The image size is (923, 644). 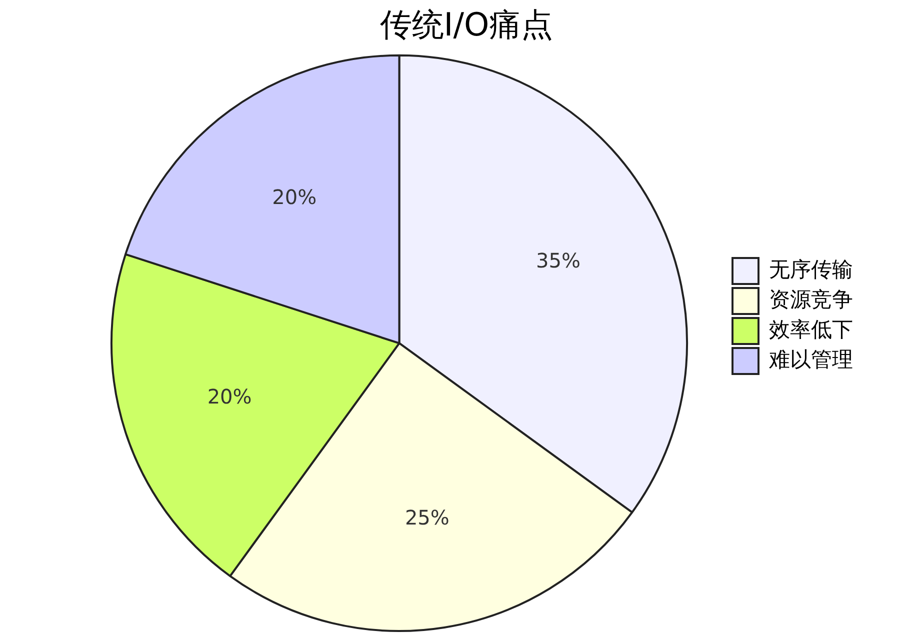 What do you see at coordinates (811, 329) in the screenshot?
I see `legend-label: 效率低下` at bounding box center [811, 329].